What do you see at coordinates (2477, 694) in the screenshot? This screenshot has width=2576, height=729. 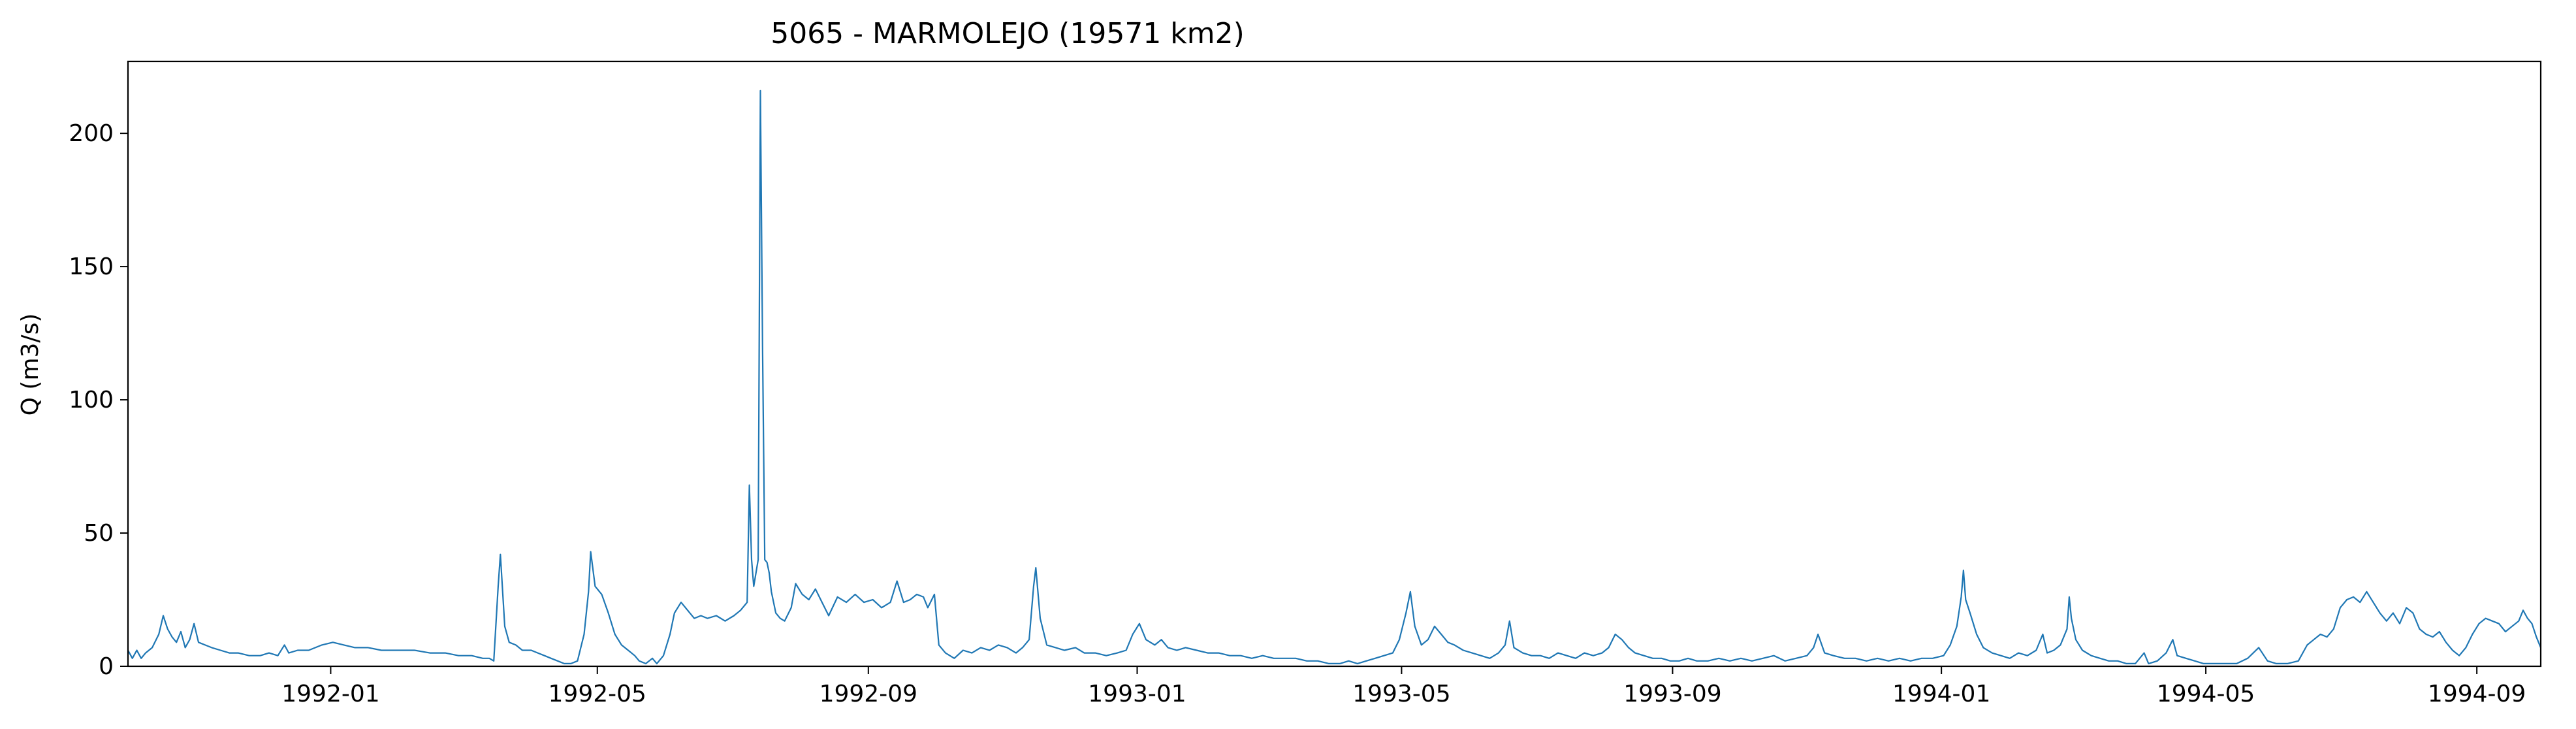 I see `x-tick-label: 1994-09` at bounding box center [2477, 694].